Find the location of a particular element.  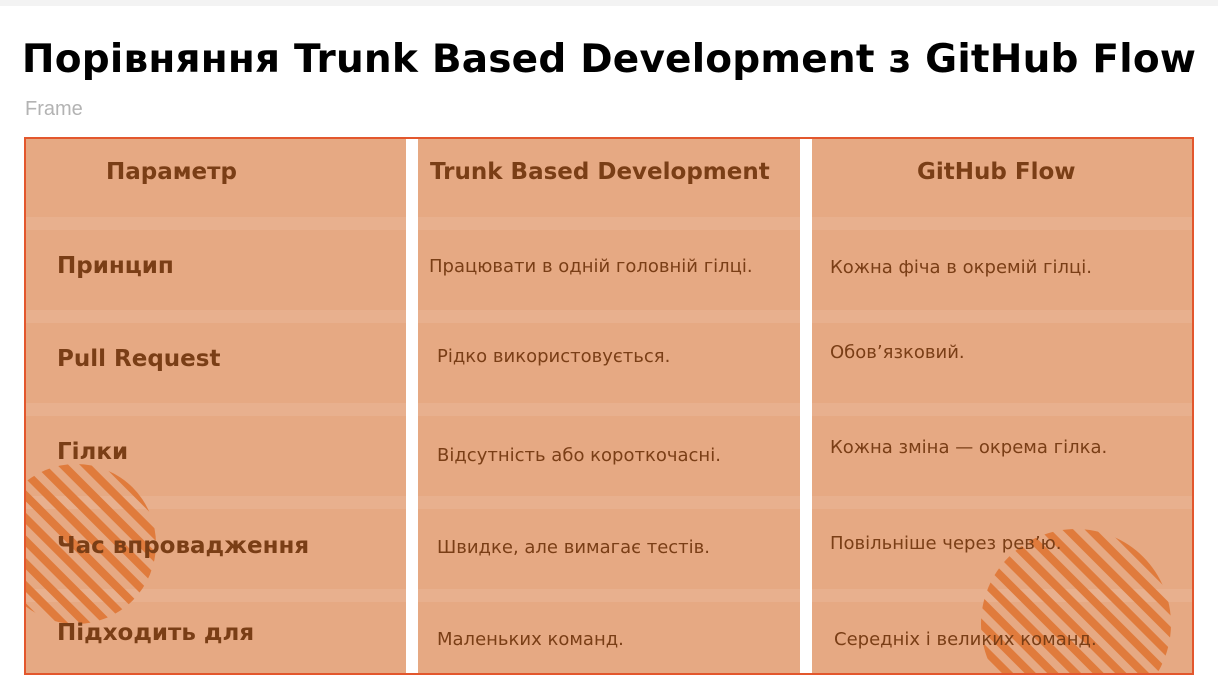

top-bar is located at coordinates (609, 3).